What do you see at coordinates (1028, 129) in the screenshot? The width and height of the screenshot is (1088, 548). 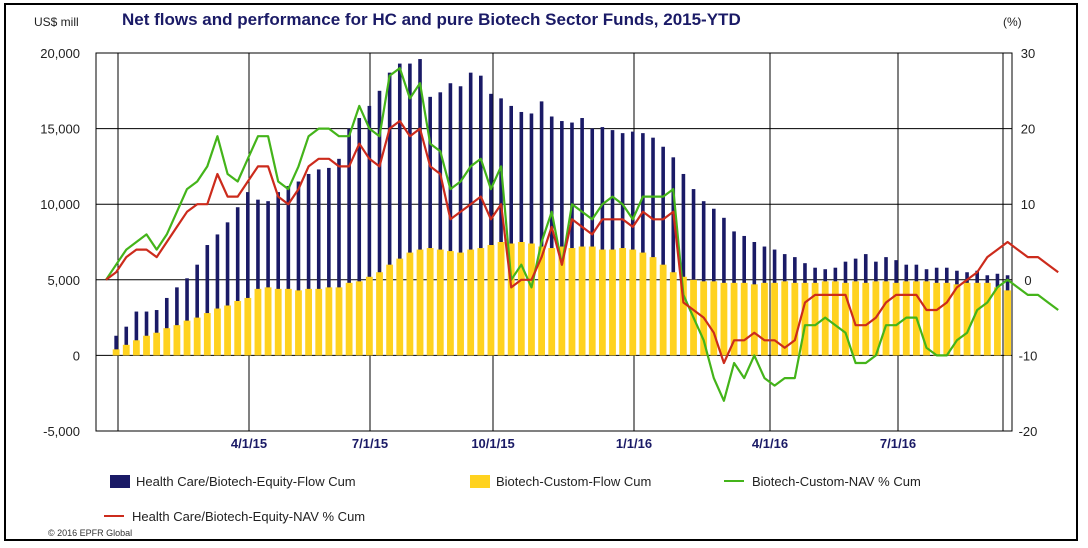 I see `y2-tick-label: 20` at bounding box center [1028, 129].